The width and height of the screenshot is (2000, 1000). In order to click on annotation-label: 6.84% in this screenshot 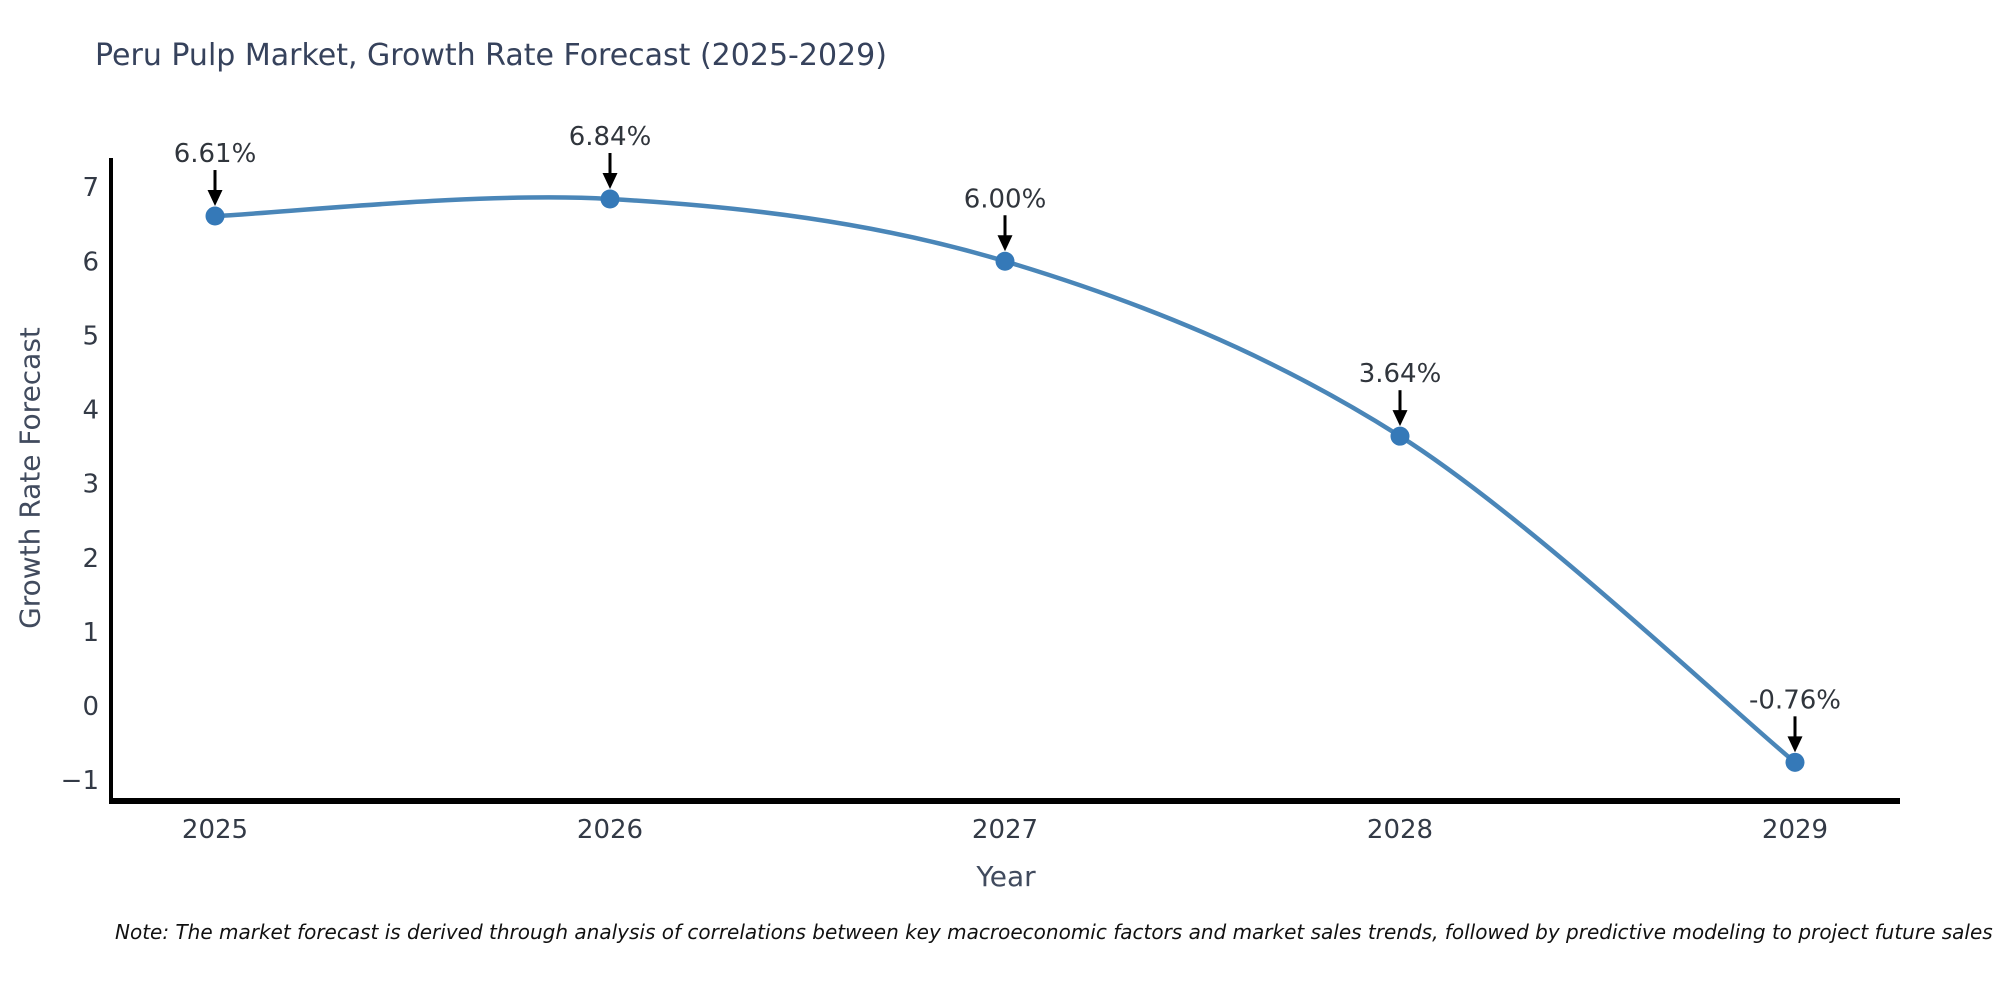, I will do `click(610, 137)`.